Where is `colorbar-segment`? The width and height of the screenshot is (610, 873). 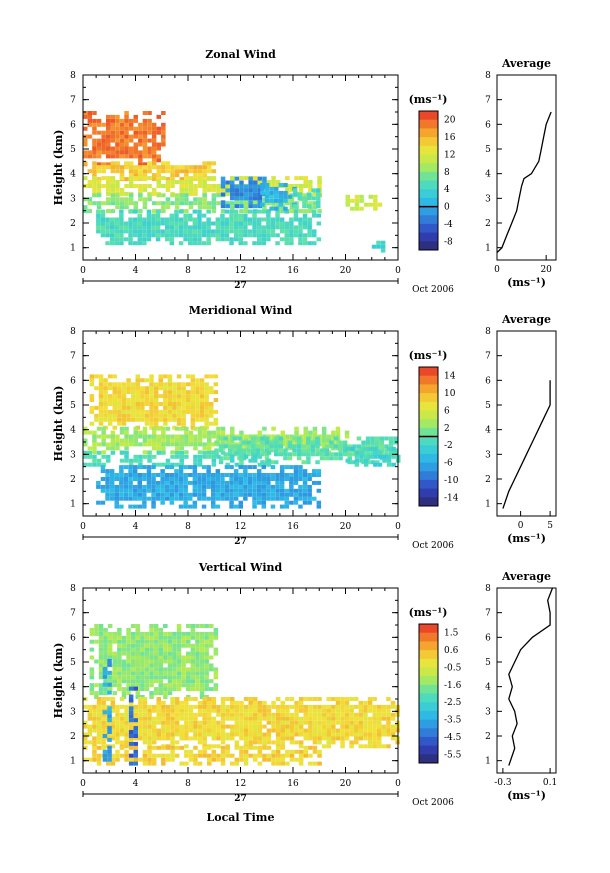
colorbar-segment is located at coordinates (428, 441).